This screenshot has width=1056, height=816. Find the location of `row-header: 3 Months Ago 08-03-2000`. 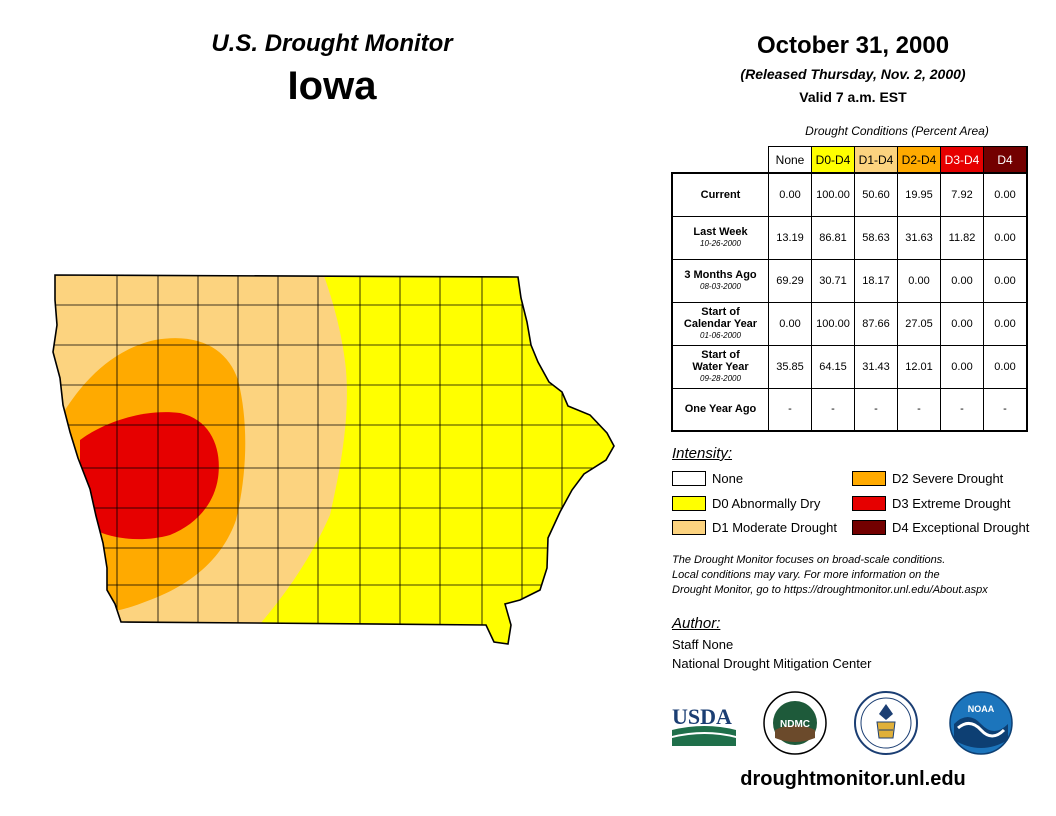

row-header: 3 Months Ago 08-03-2000 is located at coordinates (720, 280).